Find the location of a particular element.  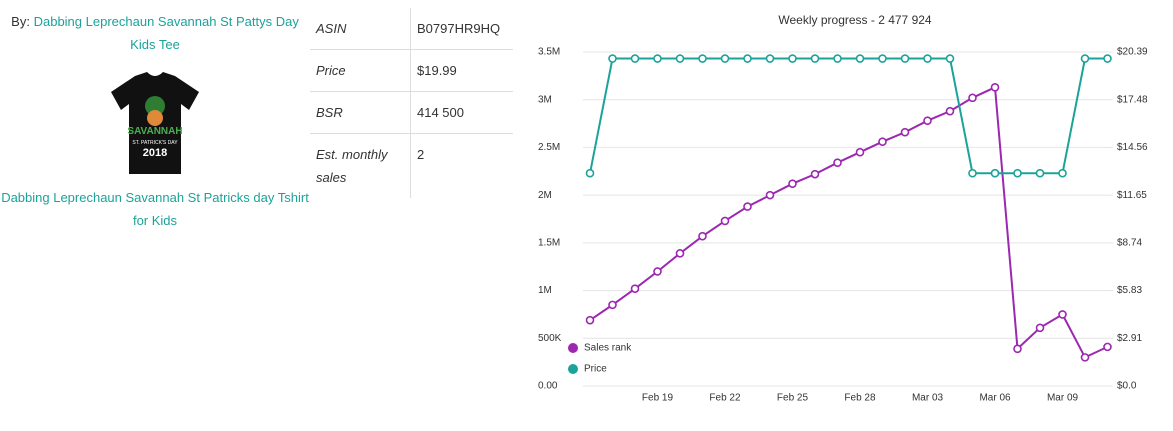

cell: ASIN is located at coordinates (360, 29).